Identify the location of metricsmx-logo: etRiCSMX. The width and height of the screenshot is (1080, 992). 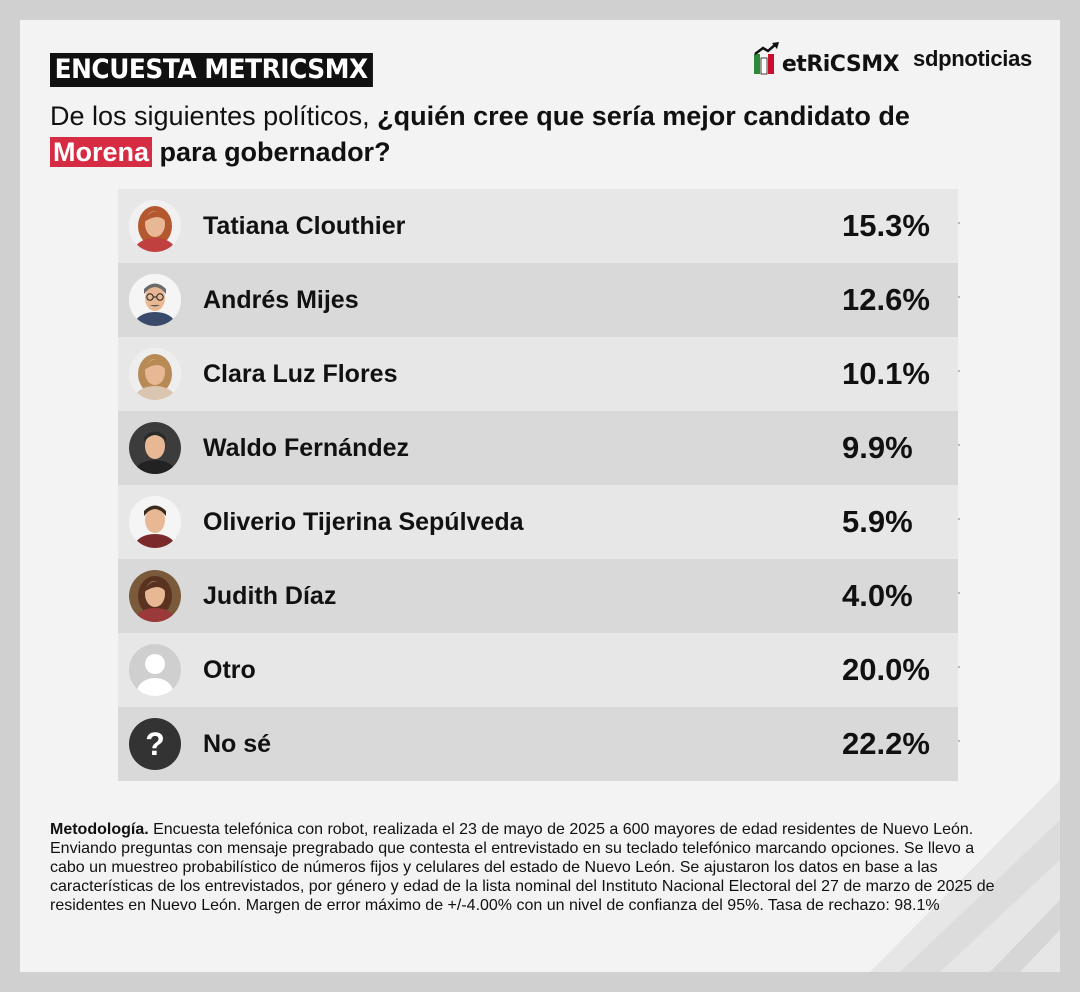
(826, 59).